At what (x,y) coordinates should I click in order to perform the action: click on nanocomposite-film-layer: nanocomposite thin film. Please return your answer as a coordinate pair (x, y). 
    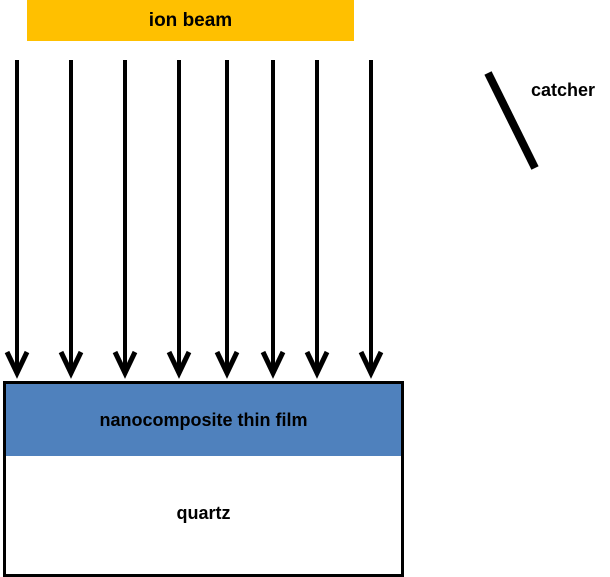
    Looking at the image, I should click on (203, 420).